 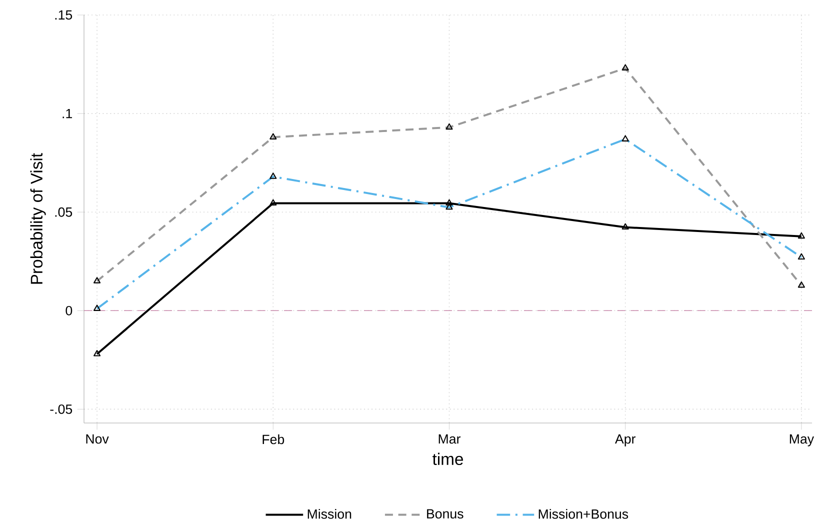 I want to click on y-tick-label: 0, so click(x=69, y=311).